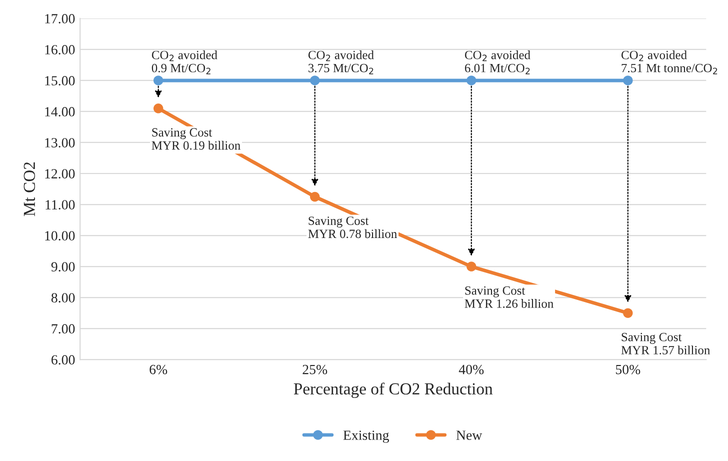 The height and width of the screenshot is (461, 728). Describe the element at coordinates (469, 435) in the screenshot. I see `legend-label: New` at that location.